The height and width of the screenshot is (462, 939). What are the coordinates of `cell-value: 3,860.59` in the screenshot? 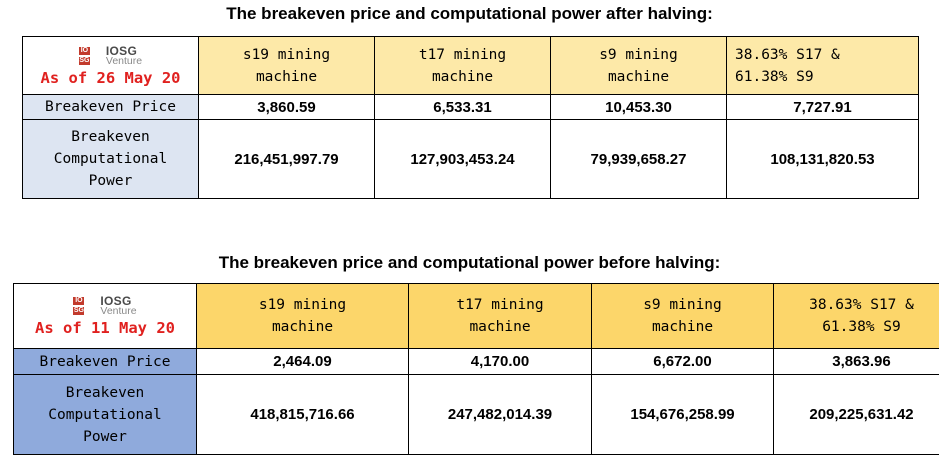 It's located at (286, 107).